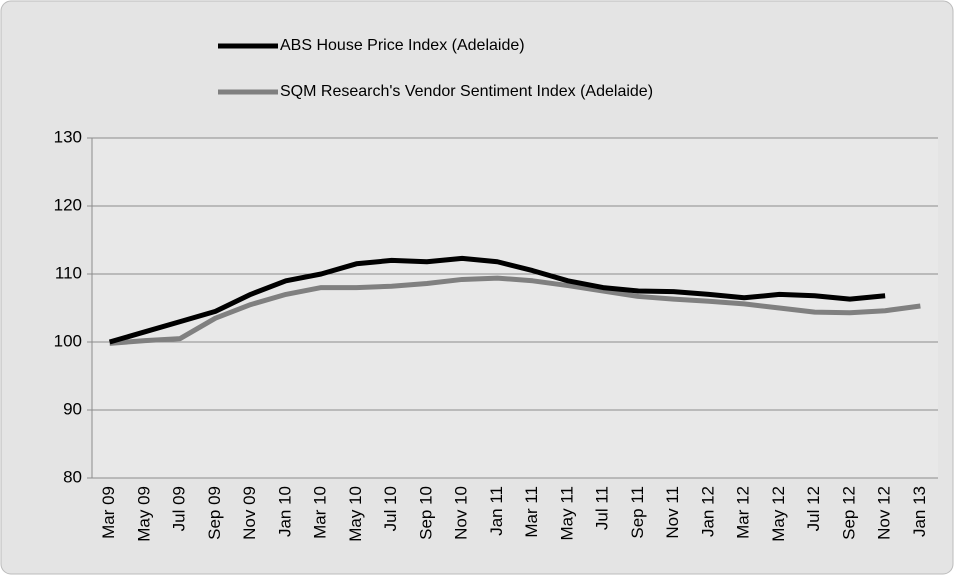 This screenshot has width=955, height=581. What do you see at coordinates (284, 511) in the screenshot?
I see `x-tick-label: Jan 10` at bounding box center [284, 511].